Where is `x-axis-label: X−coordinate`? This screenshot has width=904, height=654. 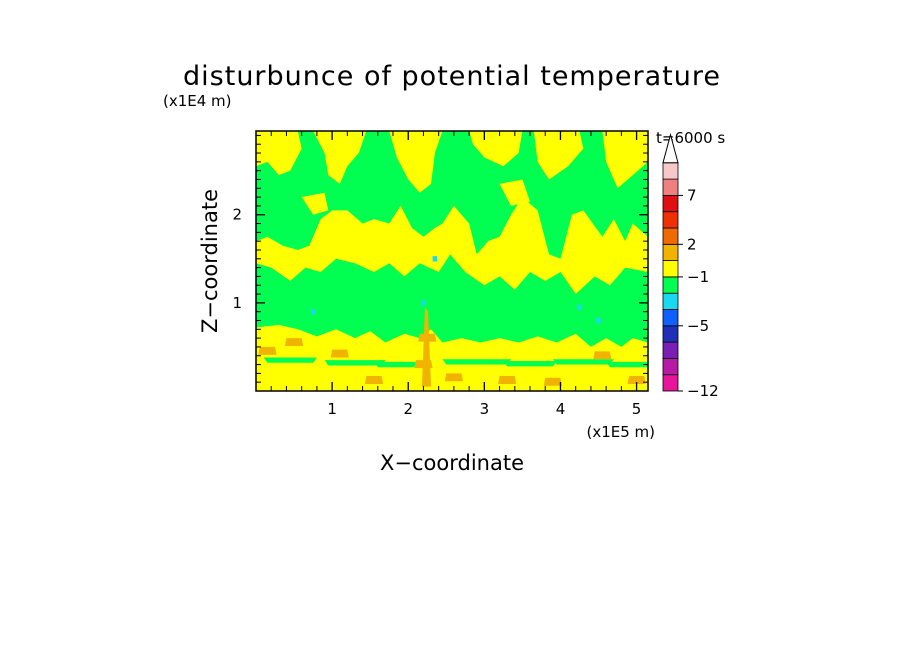
x-axis-label: X−coordinate is located at coordinates (452, 463).